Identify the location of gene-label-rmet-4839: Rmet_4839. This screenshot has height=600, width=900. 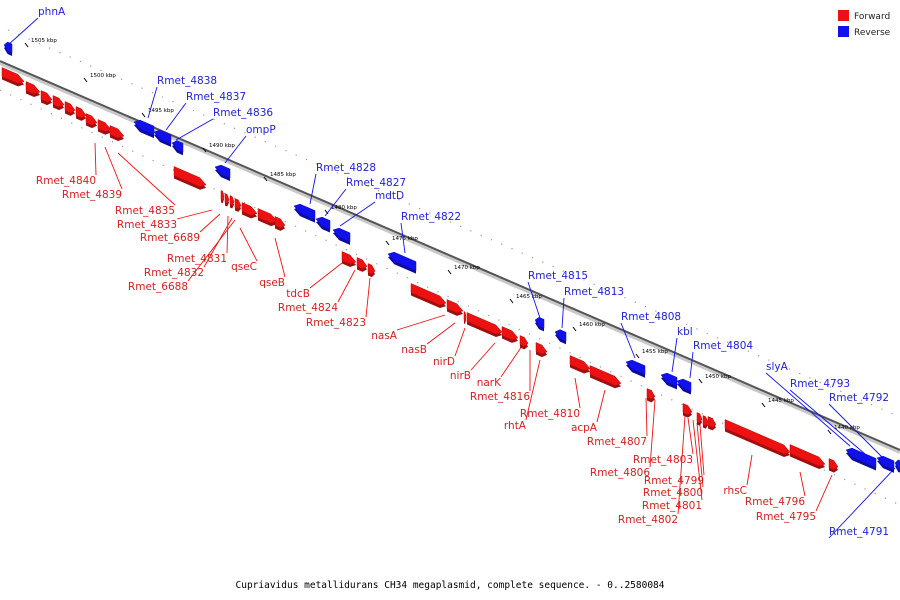
(92, 195).